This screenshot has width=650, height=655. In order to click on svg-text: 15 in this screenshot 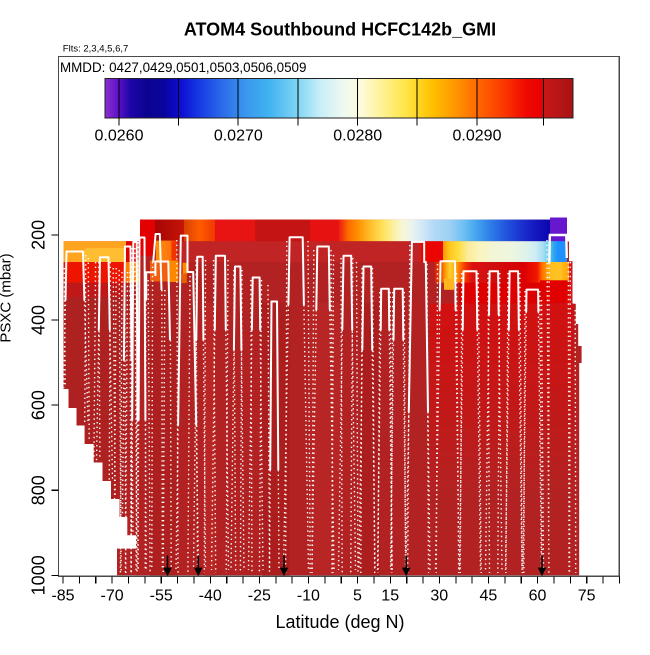, I will do `click(390, 596)`.